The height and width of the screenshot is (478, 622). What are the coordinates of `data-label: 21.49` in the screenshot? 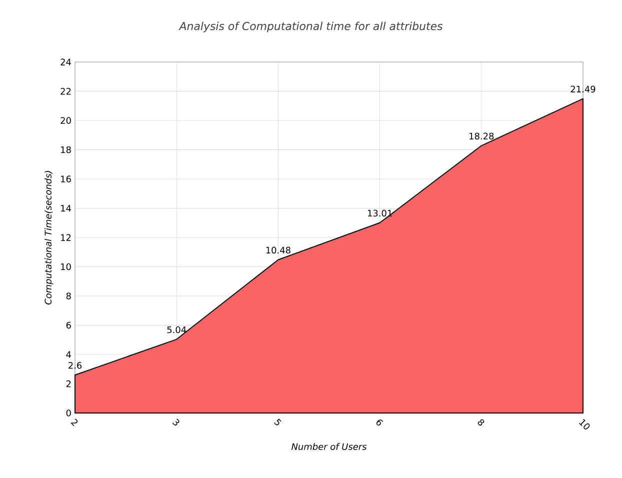 It's located at (583, 89).